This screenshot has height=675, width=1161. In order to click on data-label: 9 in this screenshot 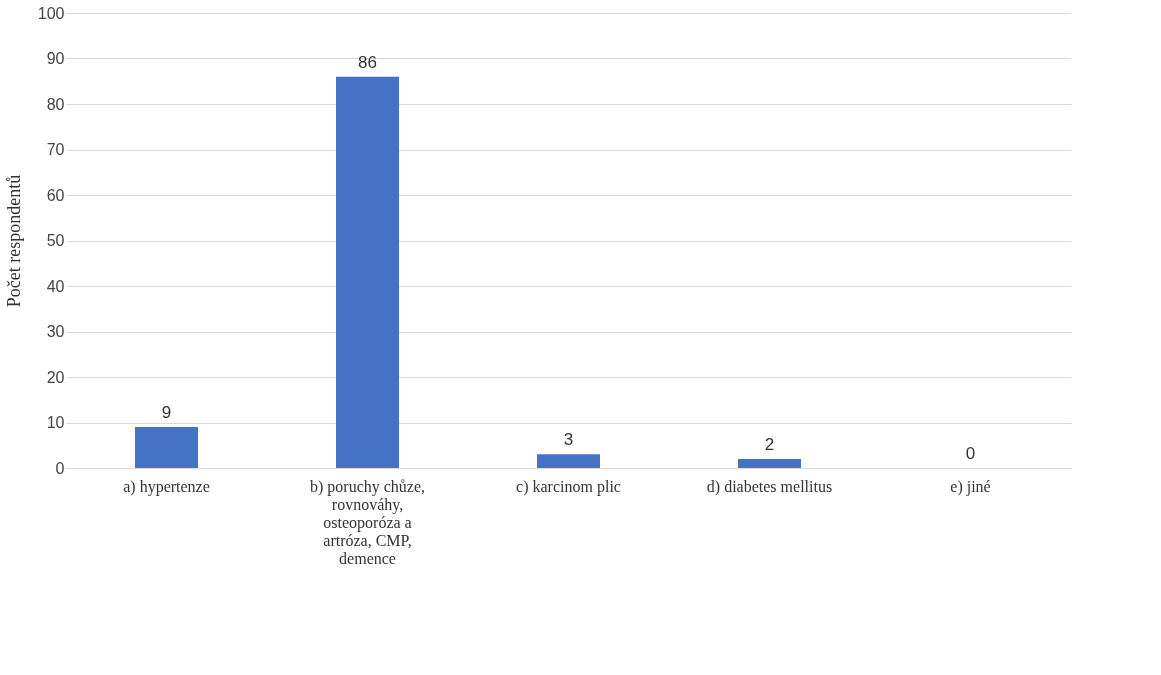, I will do `click(166, 413)`.